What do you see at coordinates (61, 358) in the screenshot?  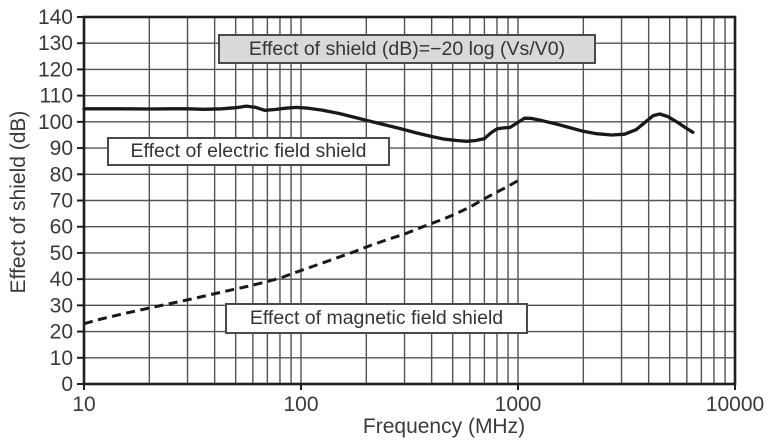 I see `y-tick-label: 10` at bounding box center [61, 358].